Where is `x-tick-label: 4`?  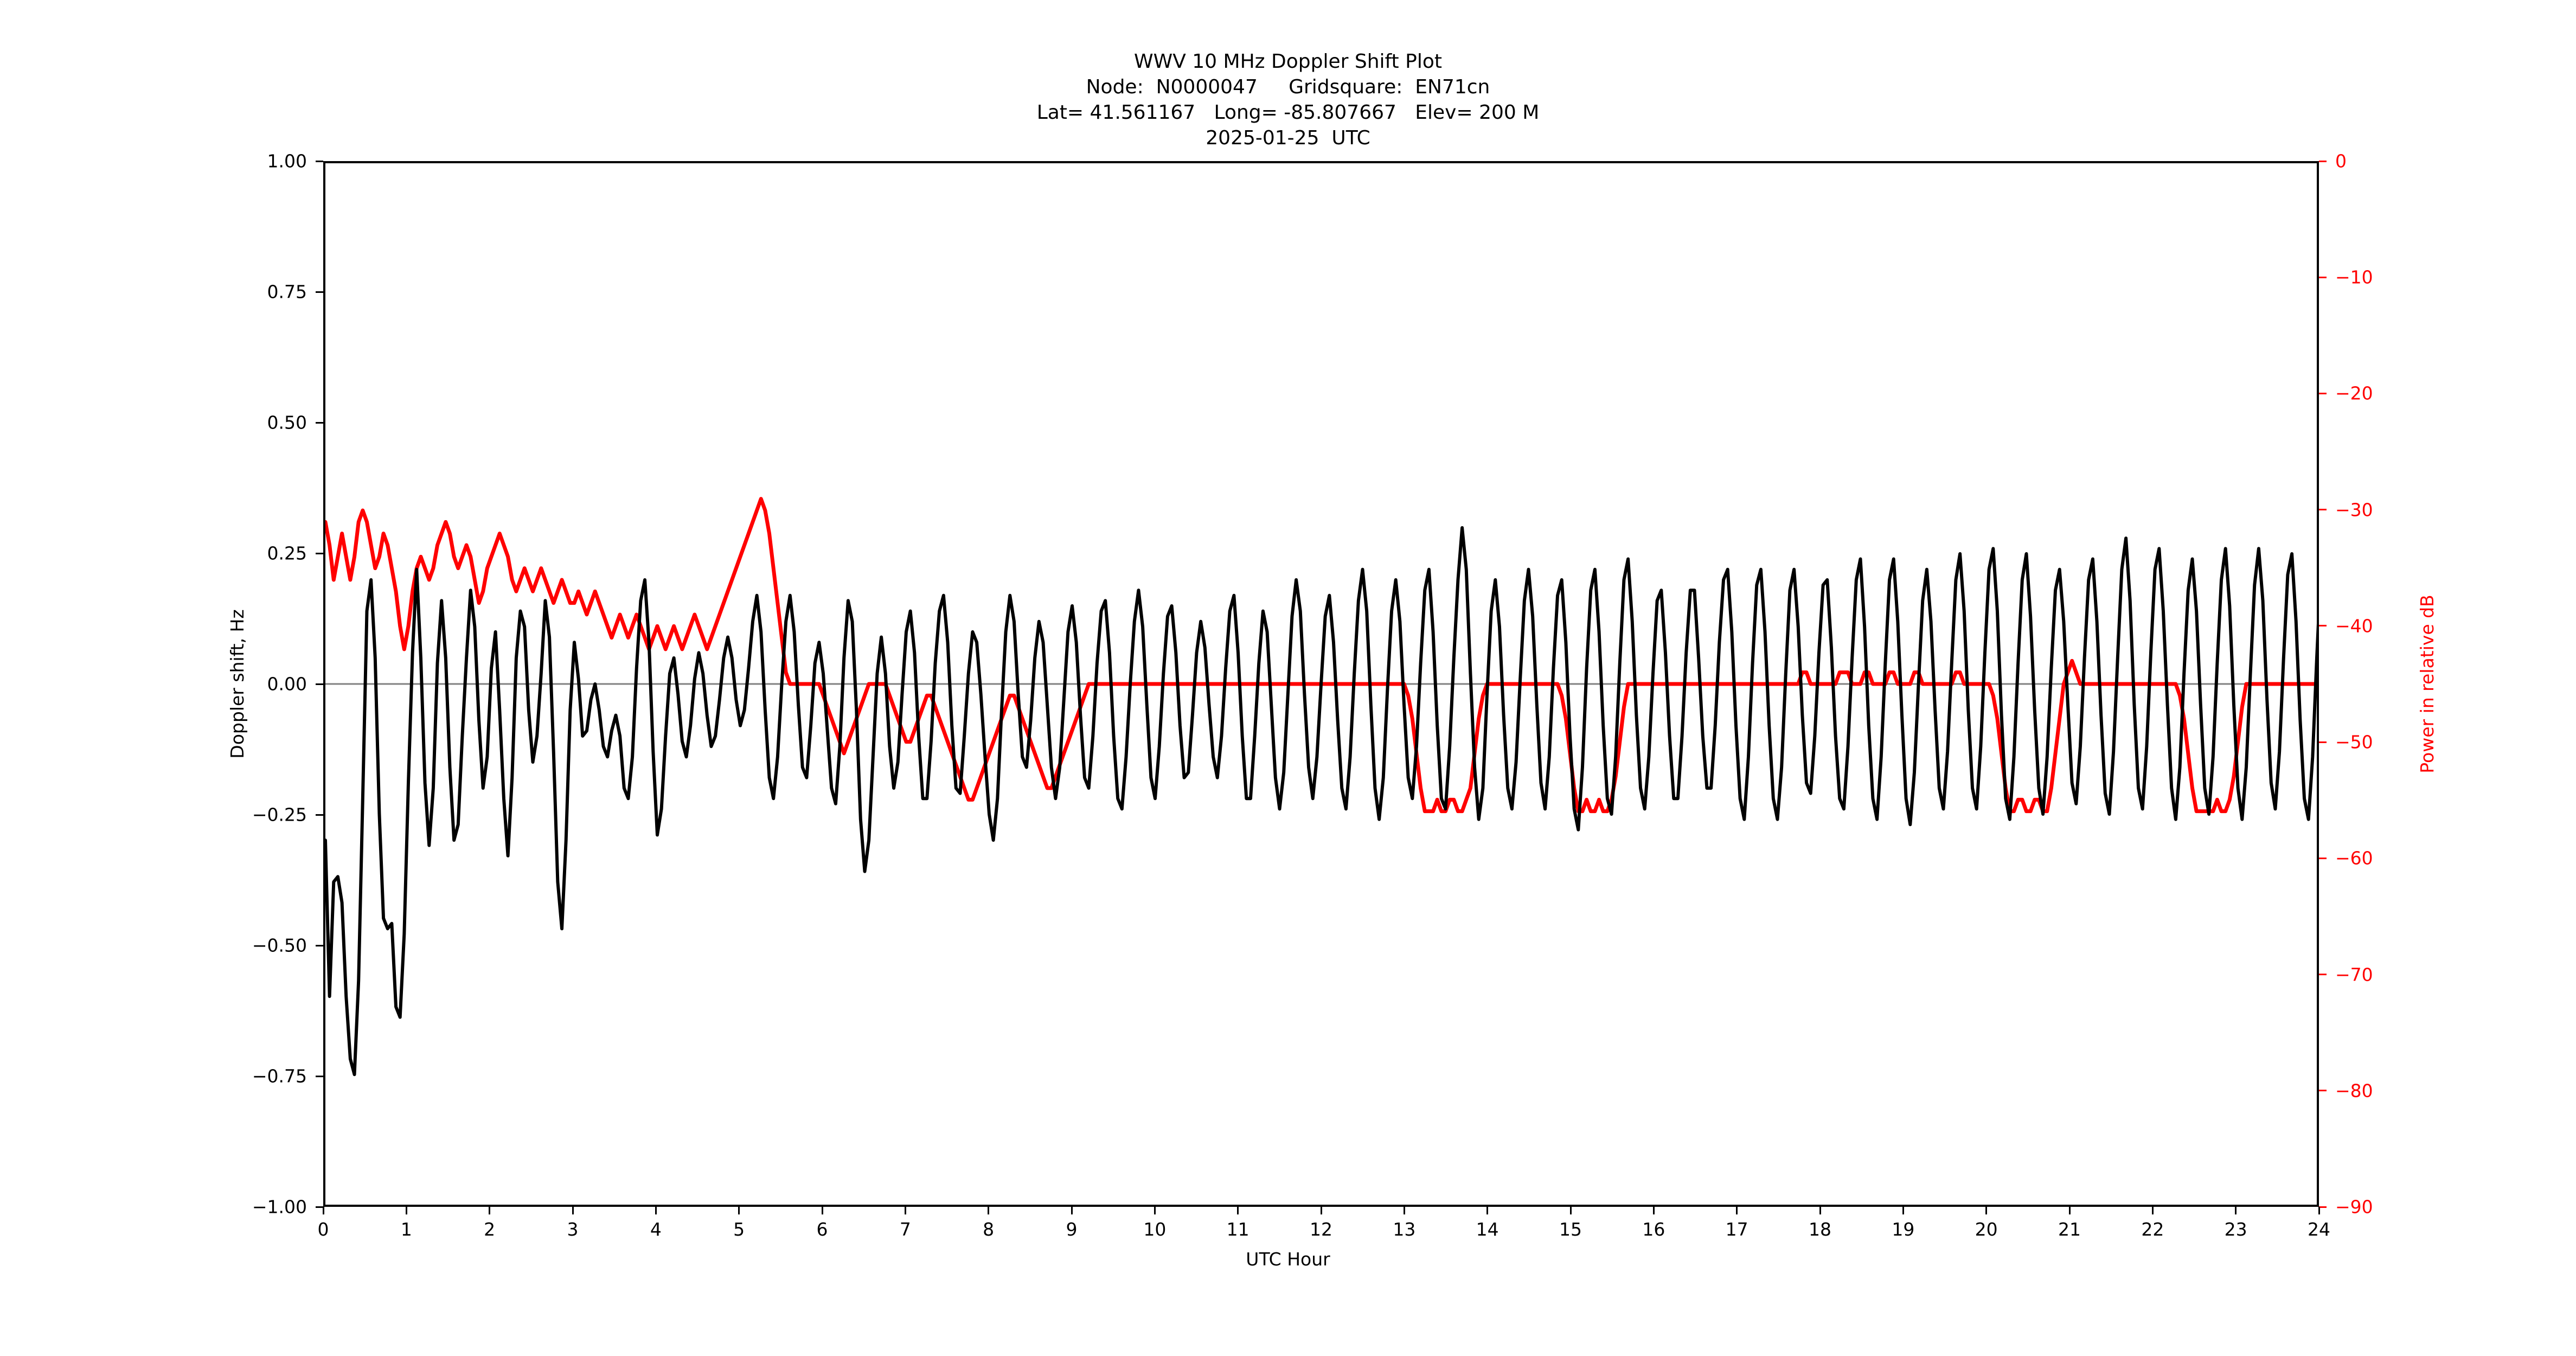
x-tick-label: 4 is located at coordinates (656, 1229).